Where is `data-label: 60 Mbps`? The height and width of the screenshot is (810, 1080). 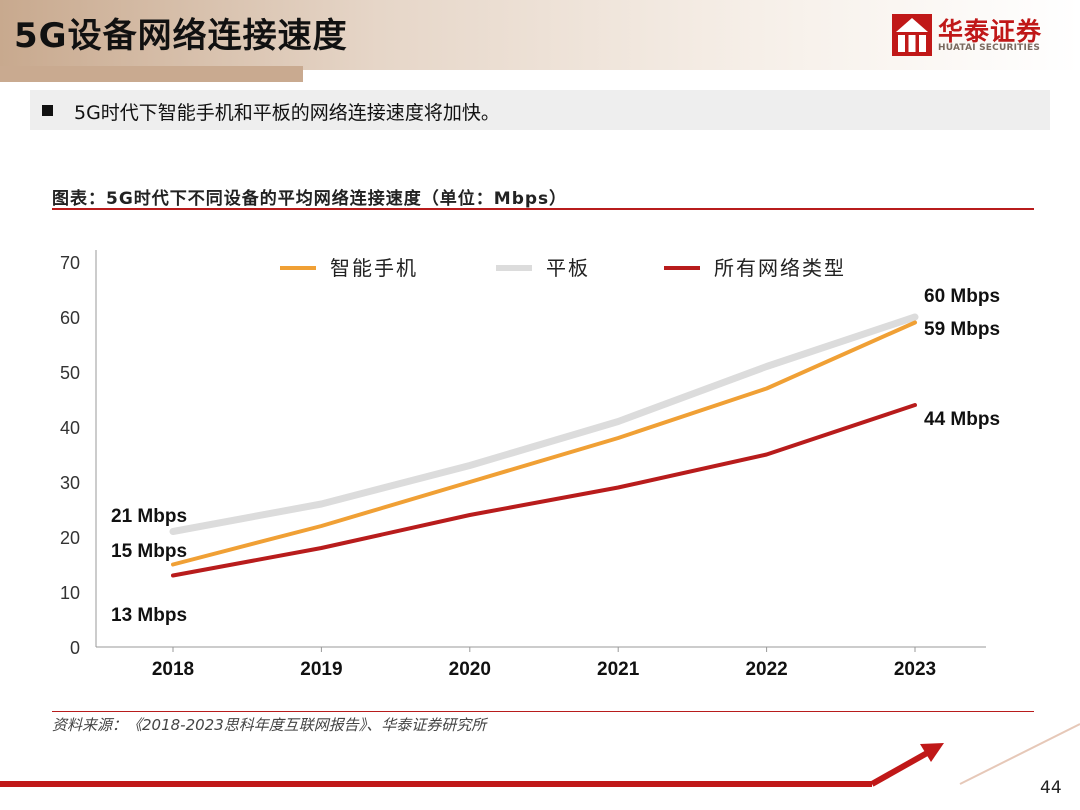
data-label: 60 Mbps is located at coordinates (962, 296).